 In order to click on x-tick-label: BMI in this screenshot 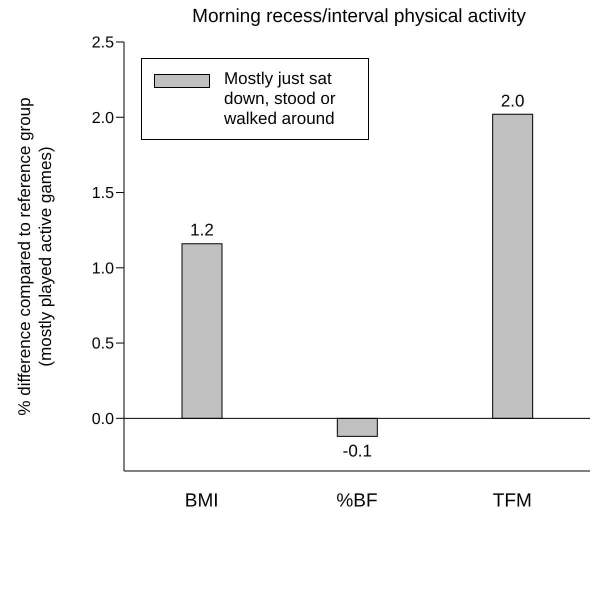, I will do `click(201, 501)`.